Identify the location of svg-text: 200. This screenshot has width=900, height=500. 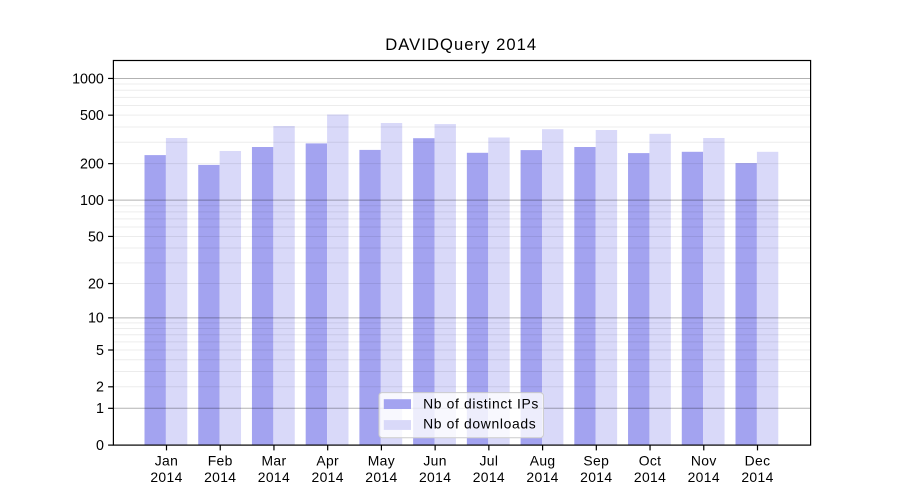
(92, 165).